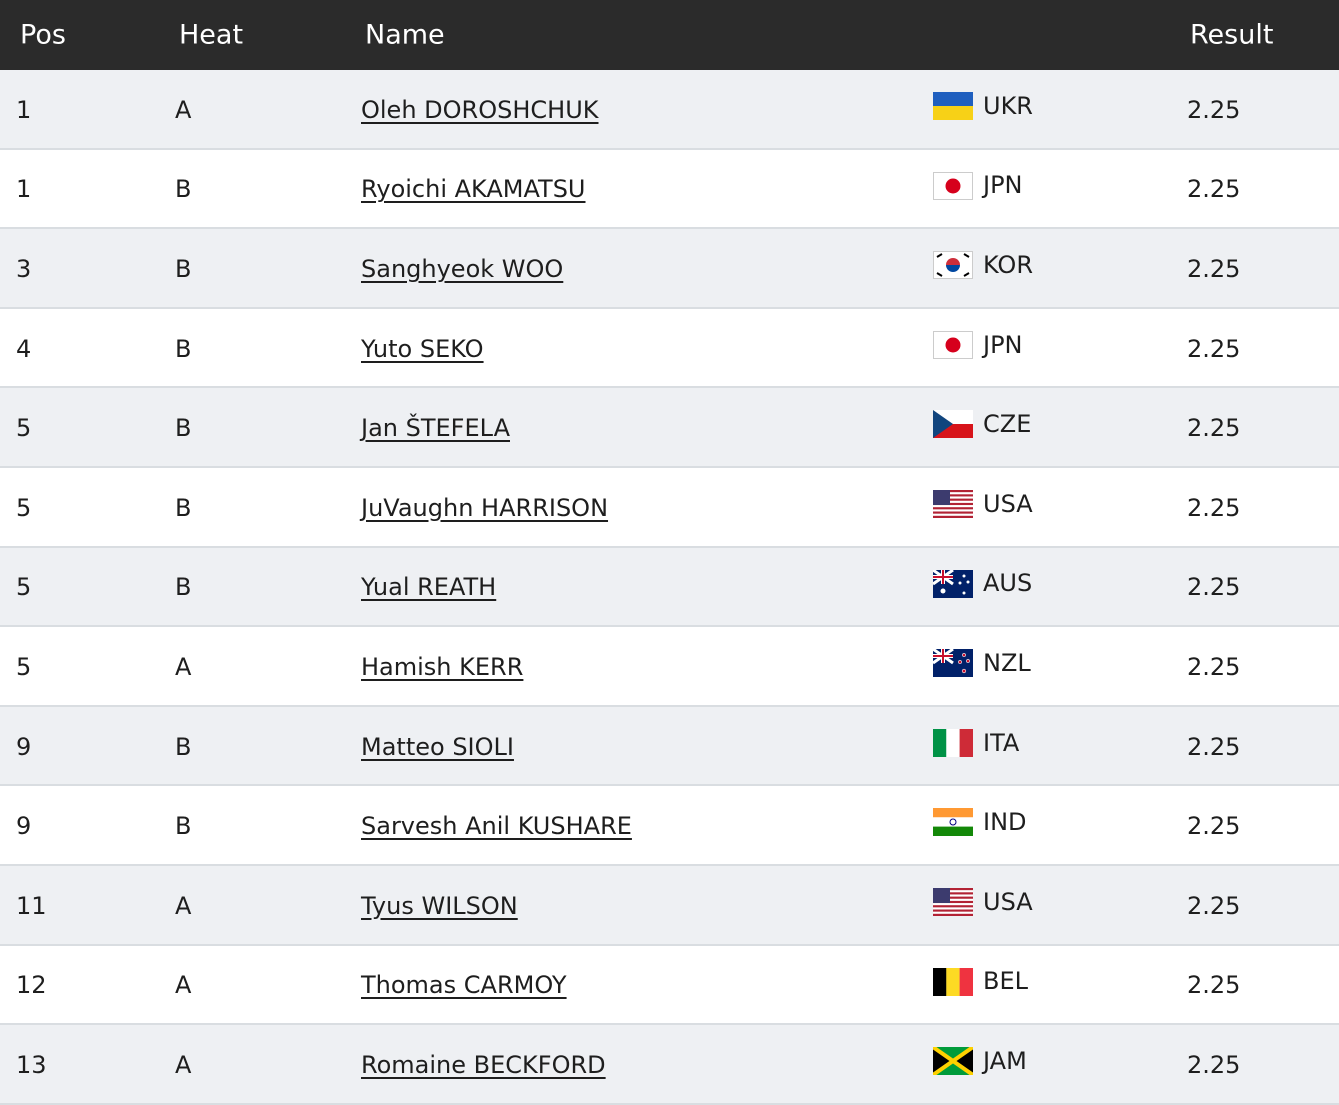 This screenshot has height=1105, width=1339. Describe the element at coordinates (442, 666) in the screenshot. I see `athlete-link: Hamish KERR` at that location.